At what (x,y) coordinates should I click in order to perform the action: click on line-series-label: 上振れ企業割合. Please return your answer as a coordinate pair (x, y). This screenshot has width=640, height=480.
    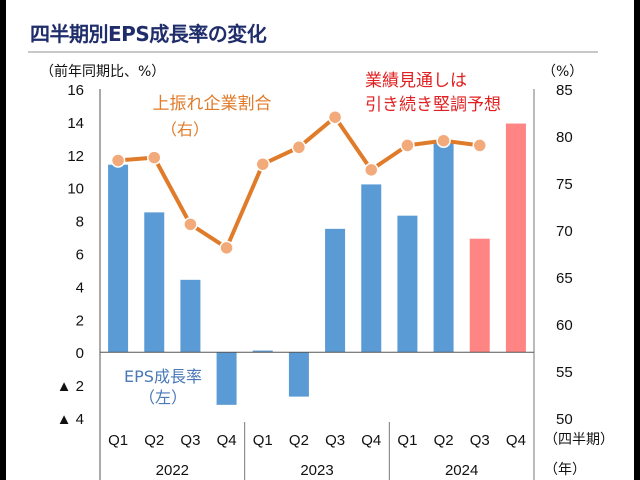
    Looking at the image, I should click on (212, 104).